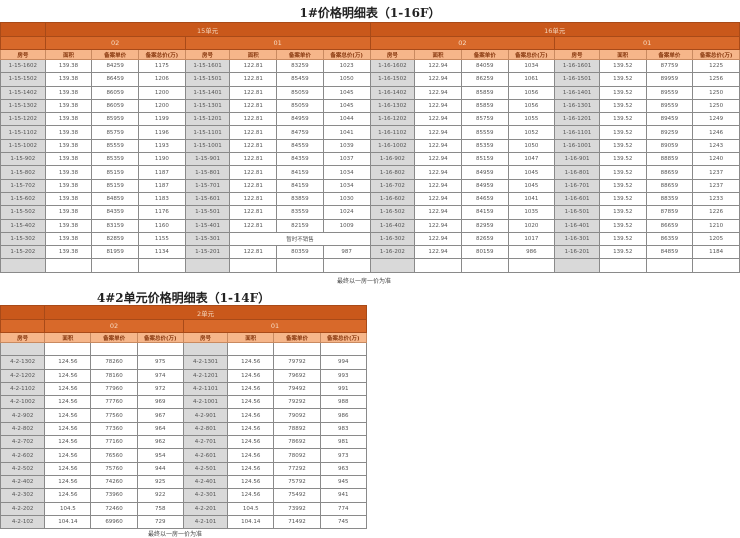 The image size is (740, 538). I want to click on room-number: 1-16-1302, so click(392, 106).